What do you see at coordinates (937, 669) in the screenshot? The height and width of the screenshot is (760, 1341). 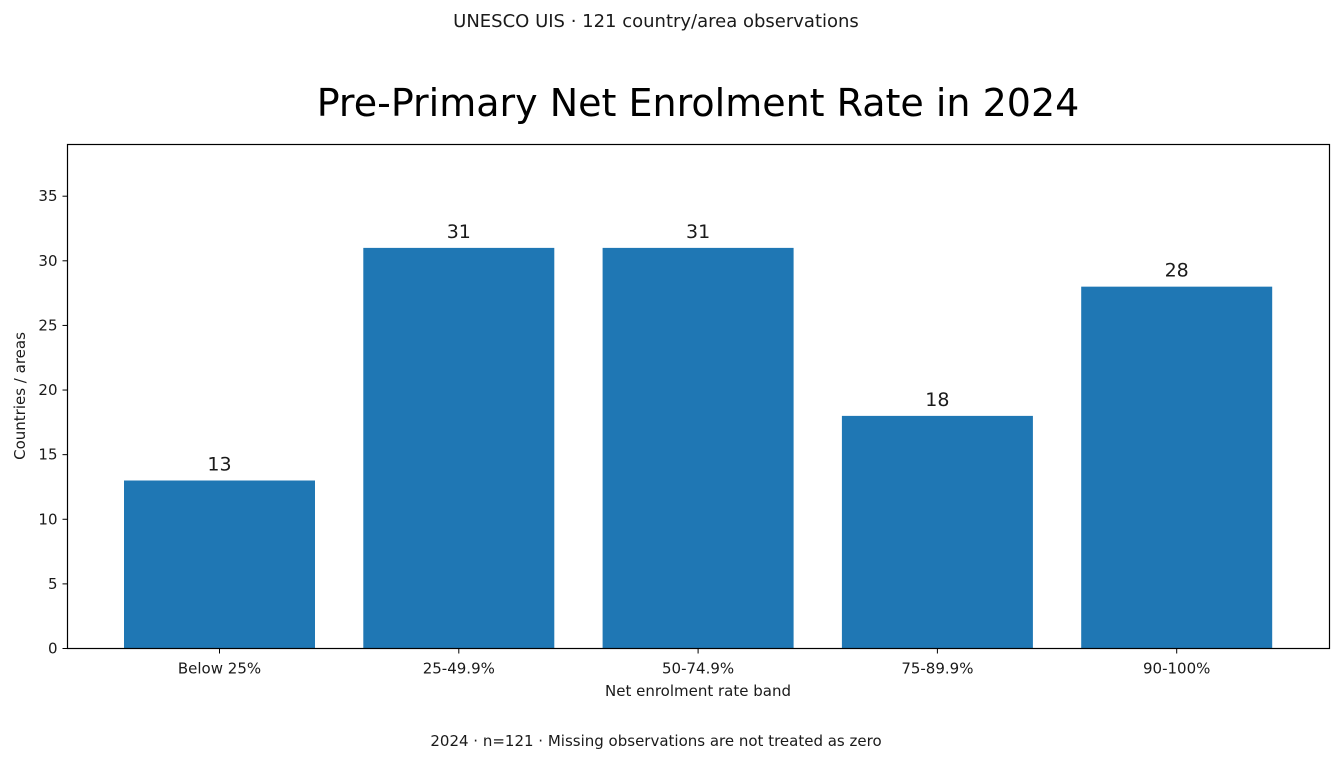 I see `x-tick-label: 75-89.9%` at bounding box center [937, 669].